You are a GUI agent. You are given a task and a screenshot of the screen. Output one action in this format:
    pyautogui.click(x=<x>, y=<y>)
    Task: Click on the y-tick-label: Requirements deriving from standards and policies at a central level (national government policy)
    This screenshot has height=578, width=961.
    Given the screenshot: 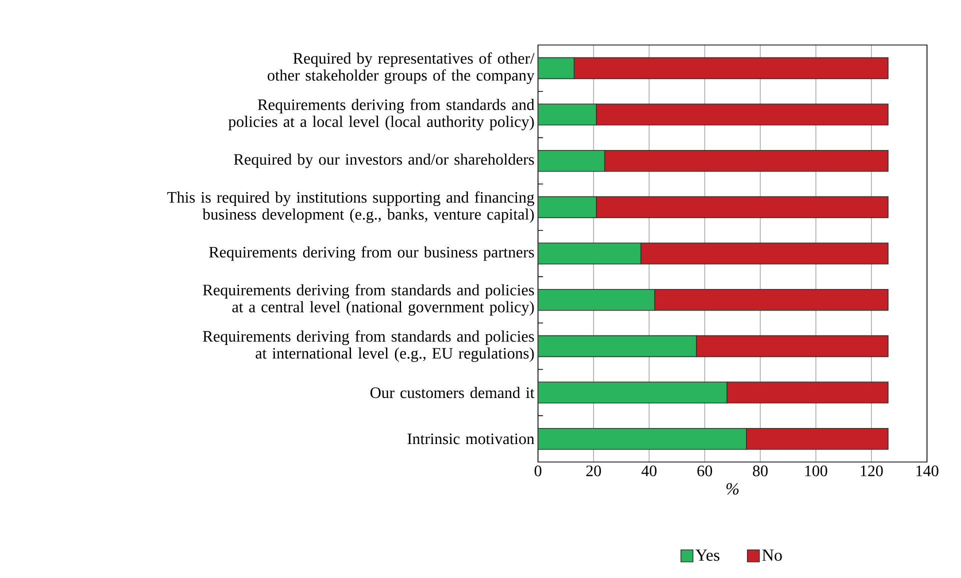 What is the action you would take?
    pyautogui.click(x=368, y=300)
    